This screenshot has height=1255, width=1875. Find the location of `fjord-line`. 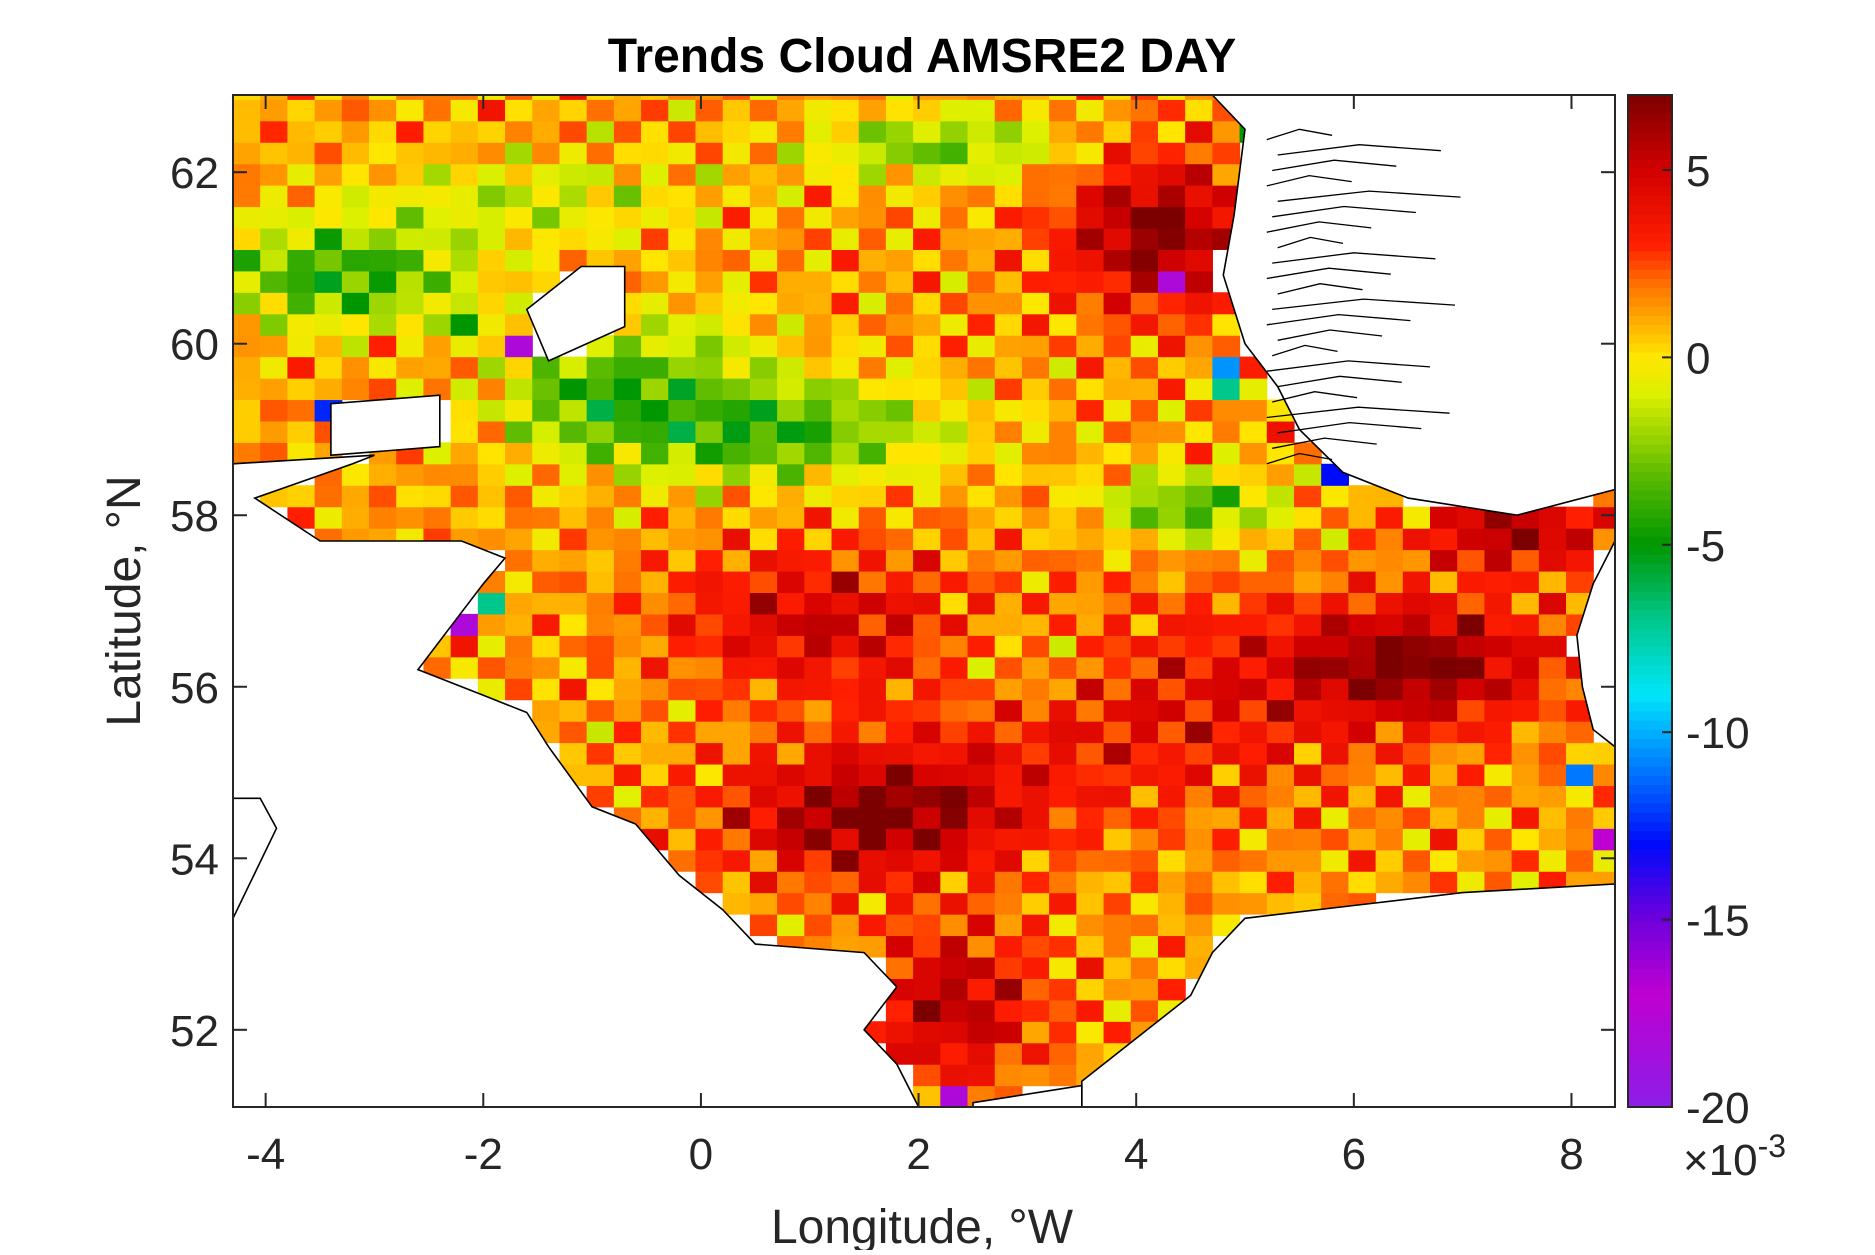

fjord-line is located at coordinates (1369, 196).